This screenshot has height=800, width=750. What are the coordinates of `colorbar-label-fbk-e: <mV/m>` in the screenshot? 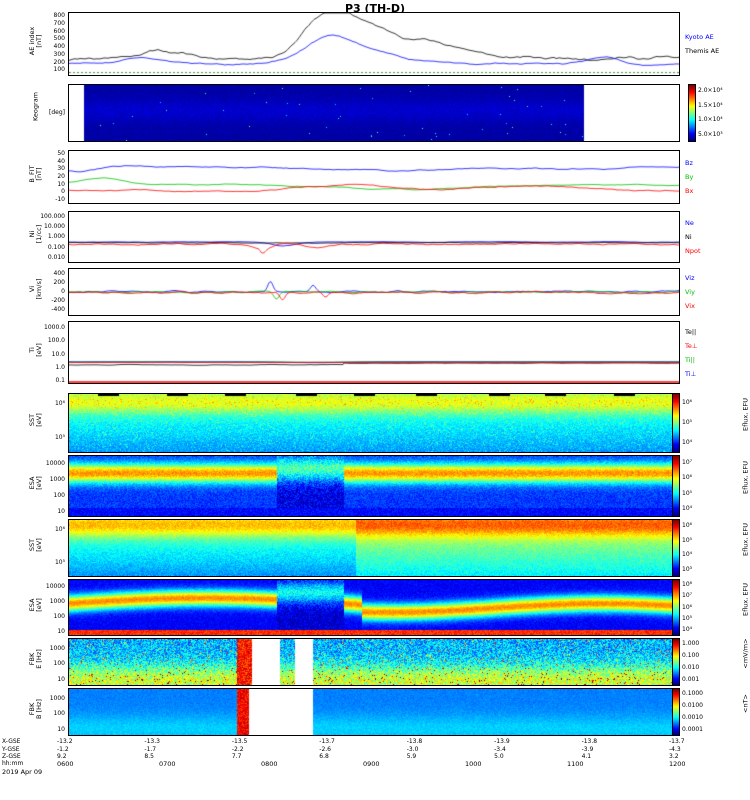 It's located at (745, 653).